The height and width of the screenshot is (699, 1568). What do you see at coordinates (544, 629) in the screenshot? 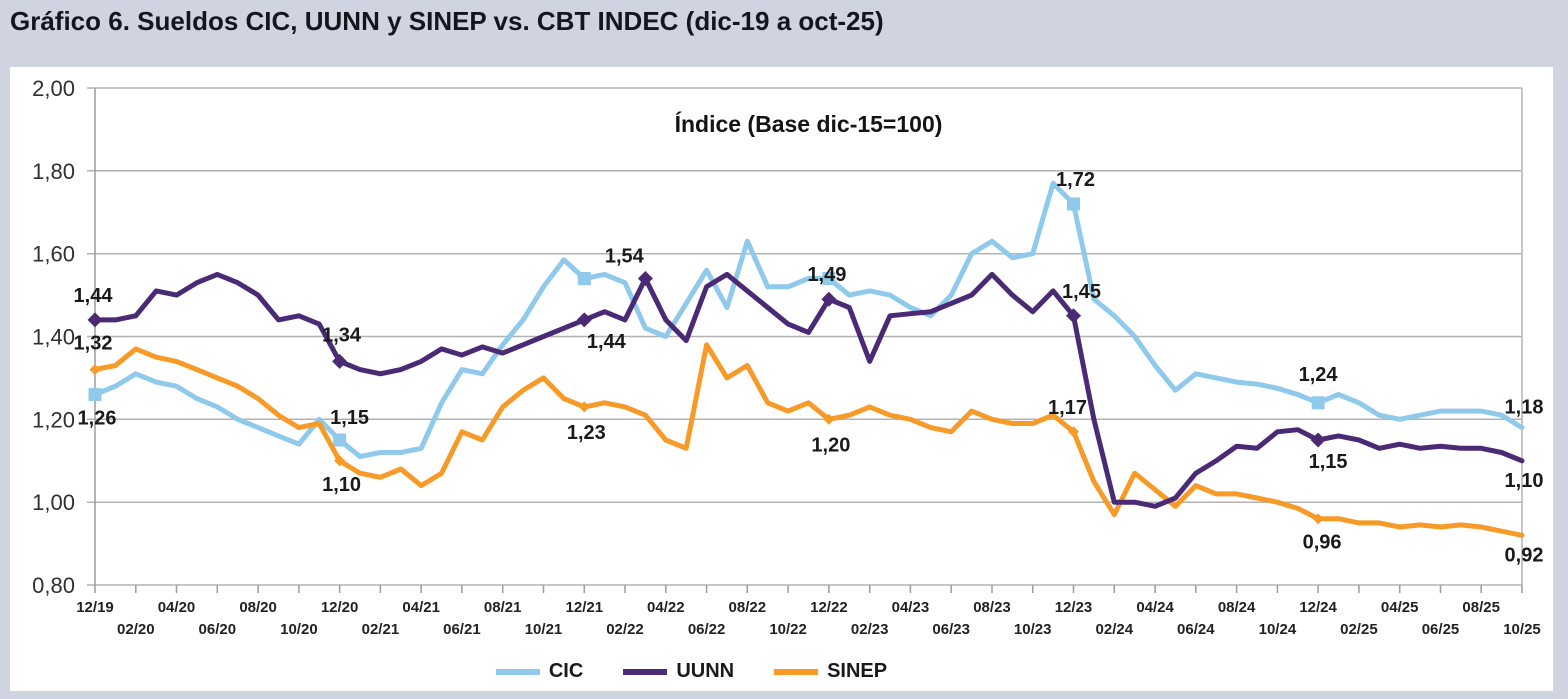
I see `x-axis-label: 10/21` at bounding box center [544, 629].